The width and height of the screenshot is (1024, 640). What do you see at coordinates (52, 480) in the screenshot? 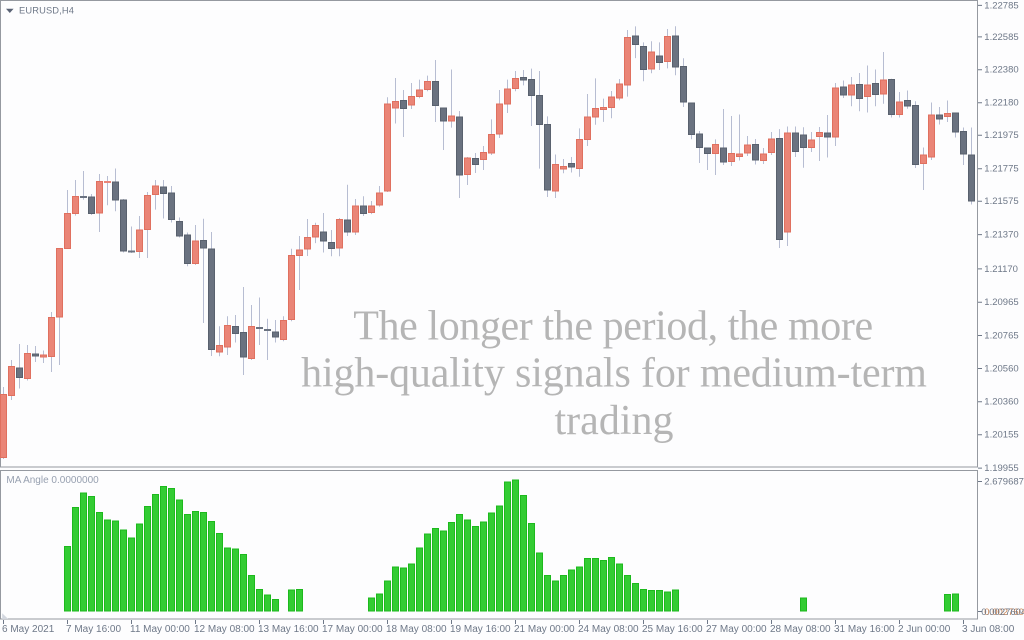
I see `svg-text: MA Angle 0.0000000` at bounding box center [52, 480].